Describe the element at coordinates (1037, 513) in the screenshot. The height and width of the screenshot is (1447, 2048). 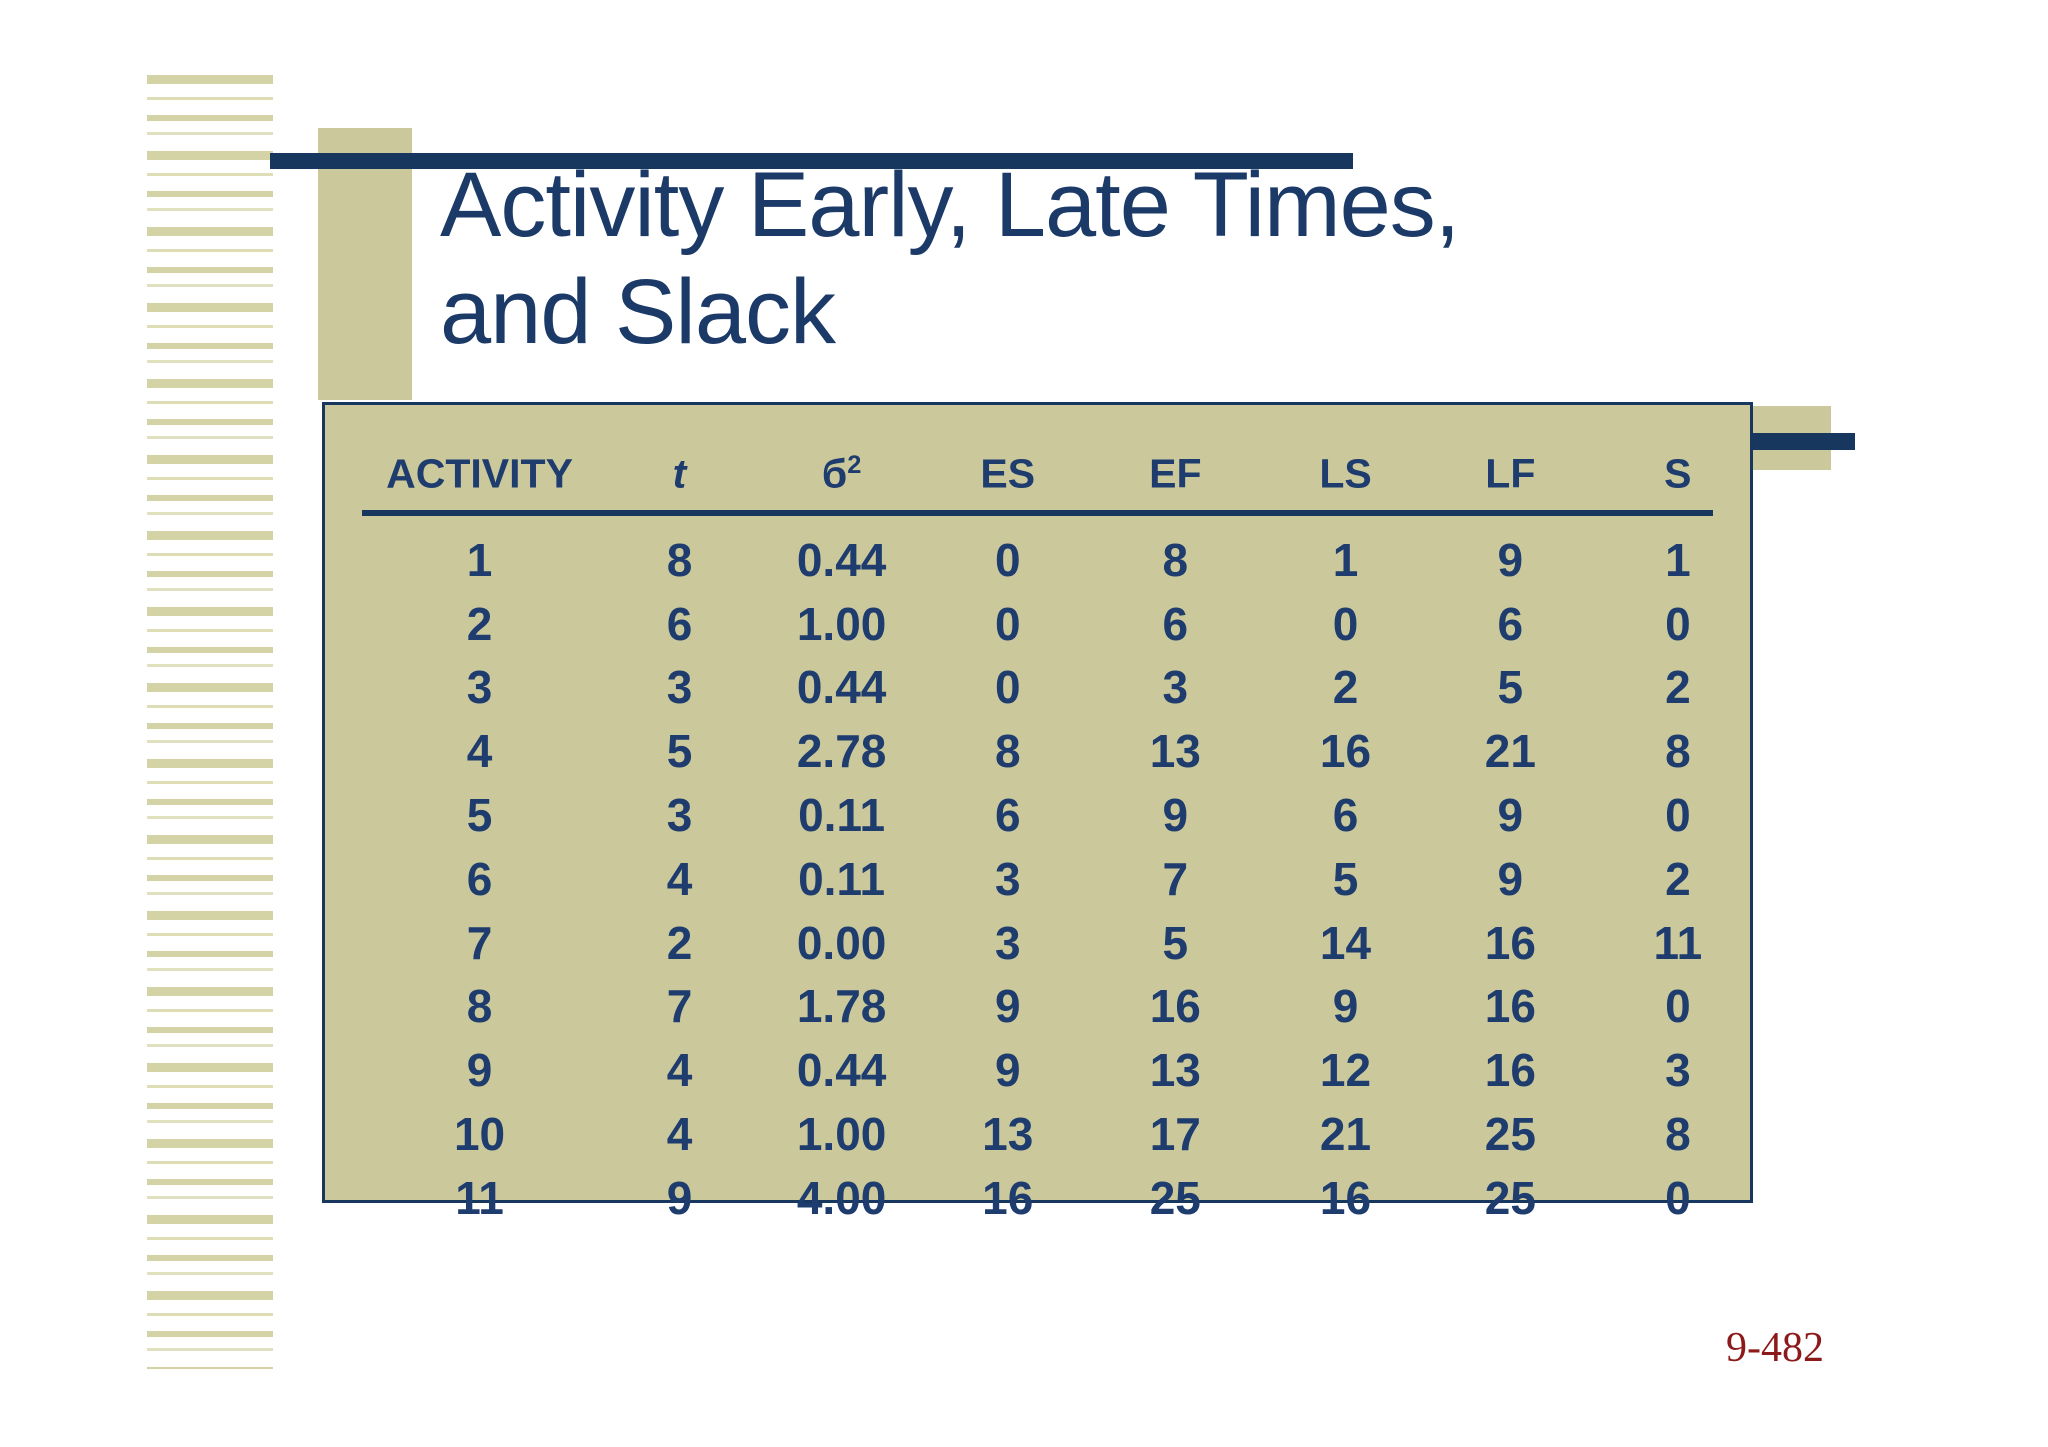
I see `table-header-rule` at that location.